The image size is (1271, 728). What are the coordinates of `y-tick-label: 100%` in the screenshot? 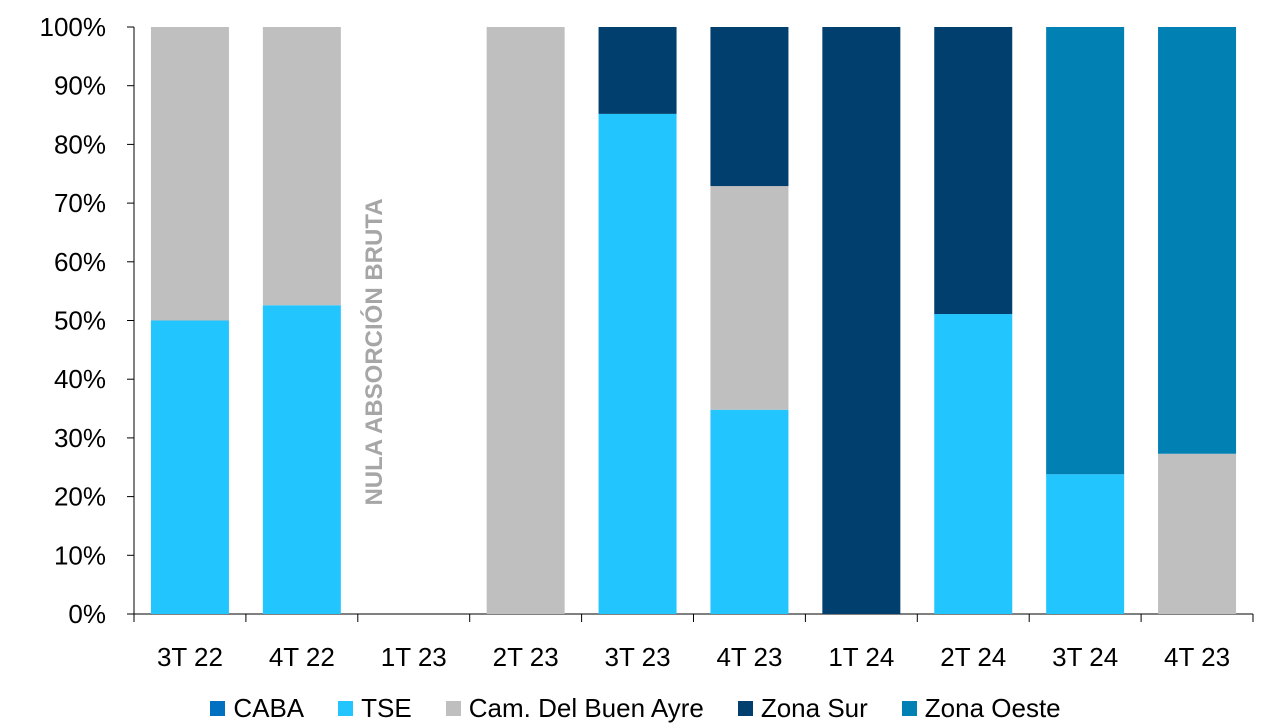 It's located at (73, 27).